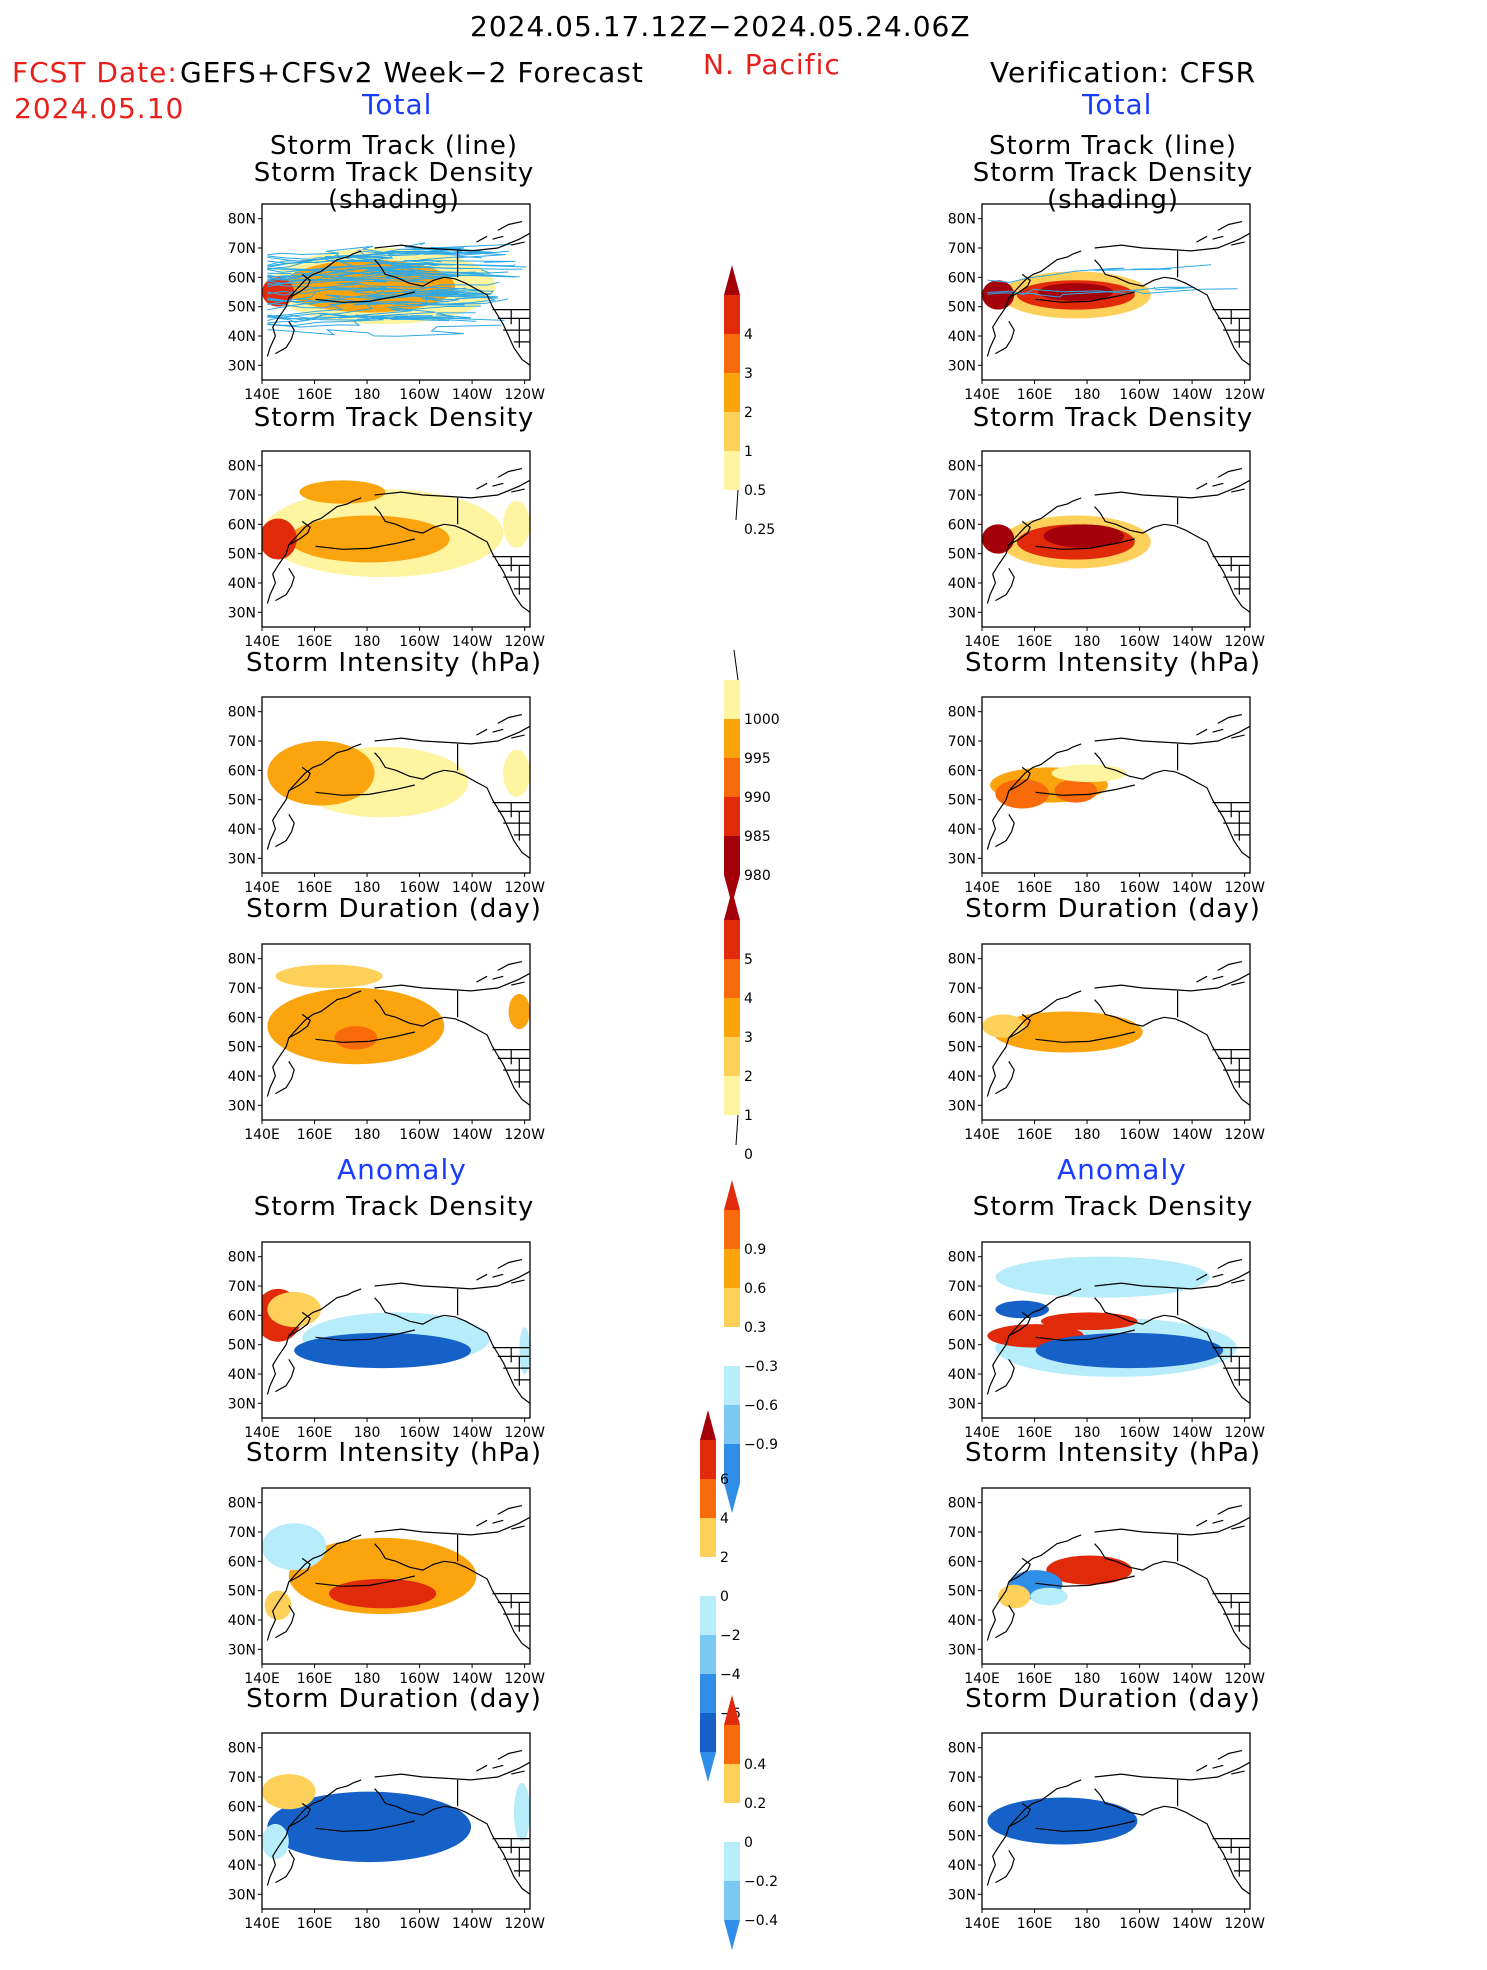 The height and width of the screenshot is (1970, 1487). I want to click on colorbar-label: 2, so click(748, 1077).